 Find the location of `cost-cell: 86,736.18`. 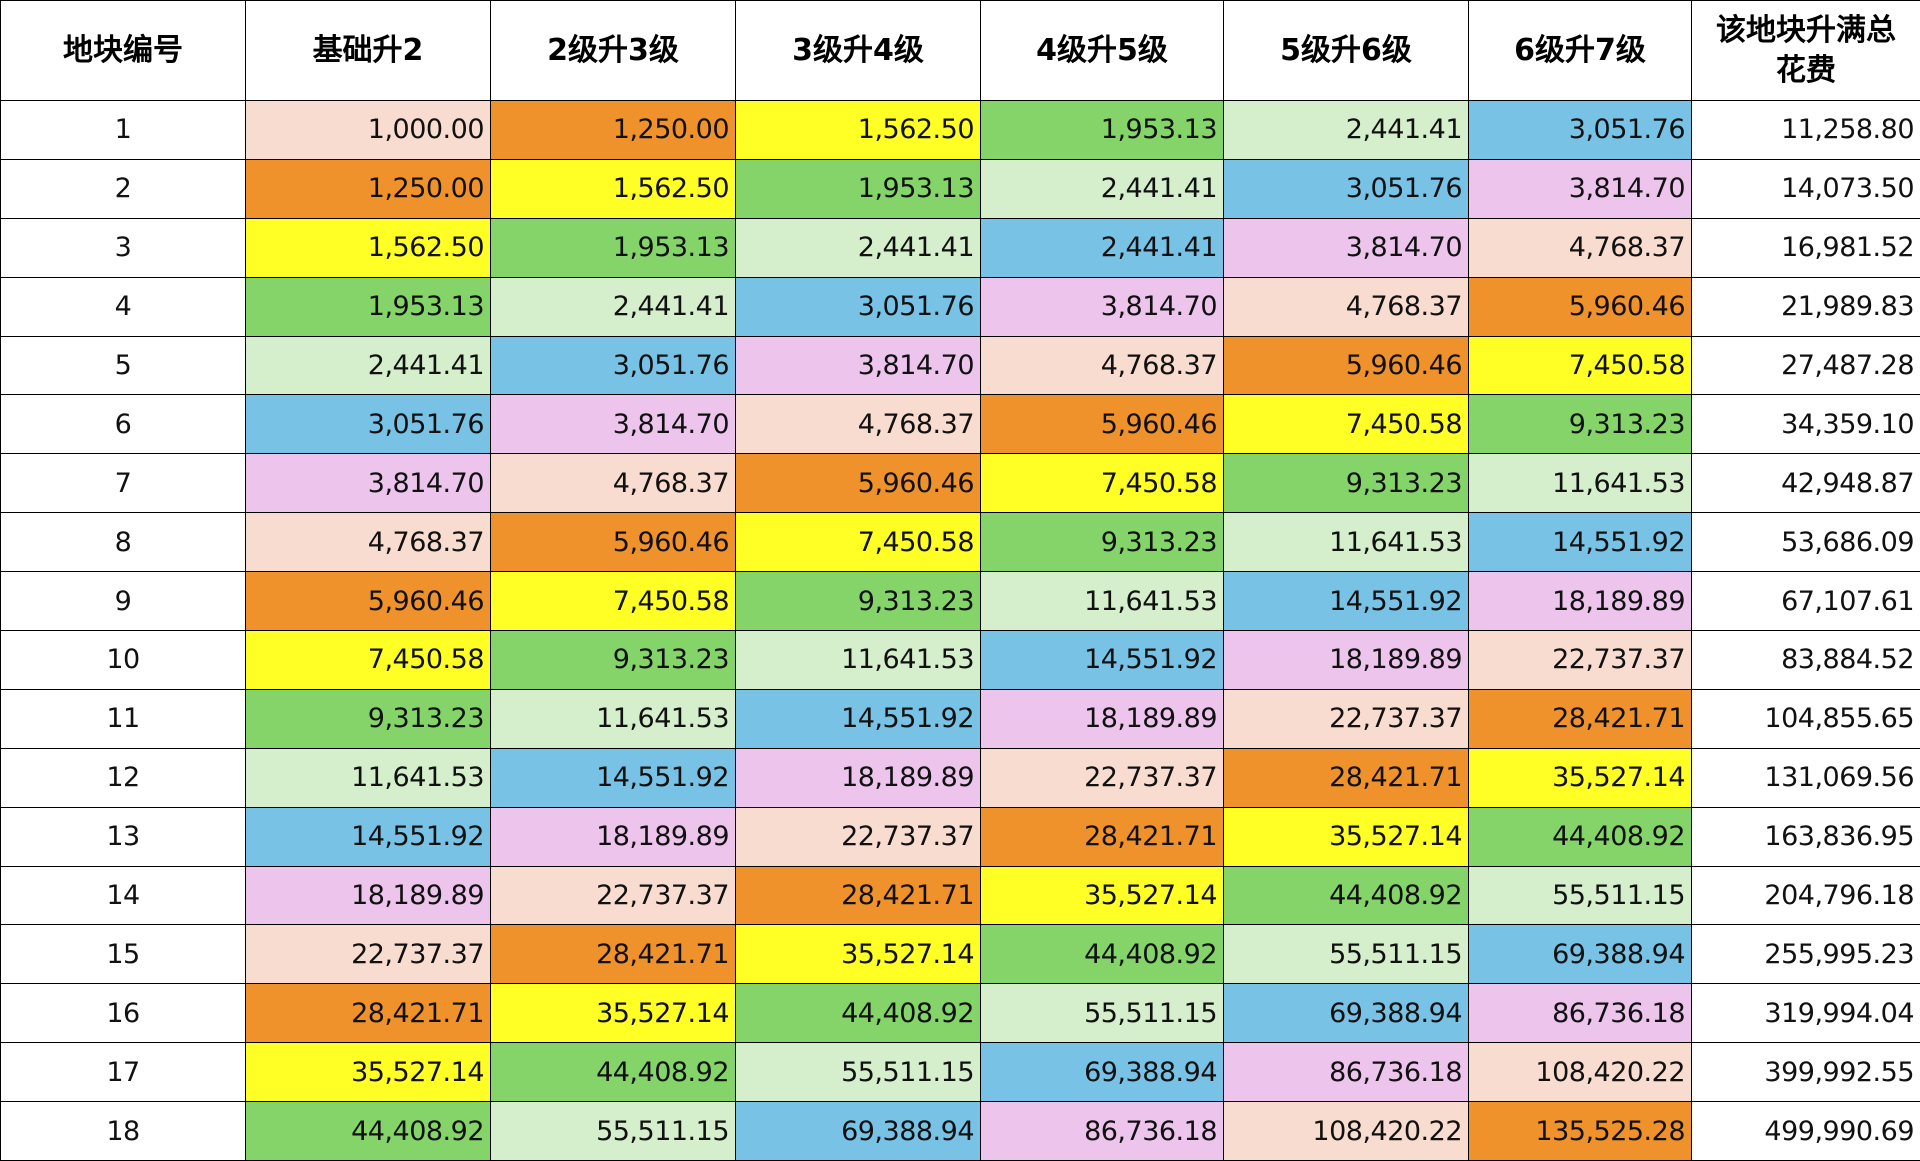

cost-cell: 86,736.18 is located at coordinates (1580, 1013).